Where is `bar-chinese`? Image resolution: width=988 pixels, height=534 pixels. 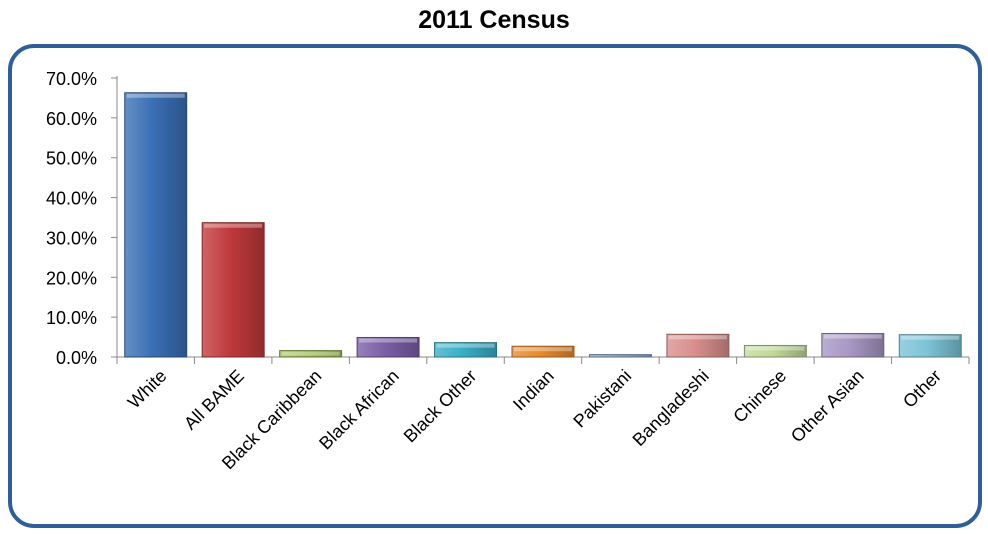
bar-chinese is located at coordinates (775, 351).